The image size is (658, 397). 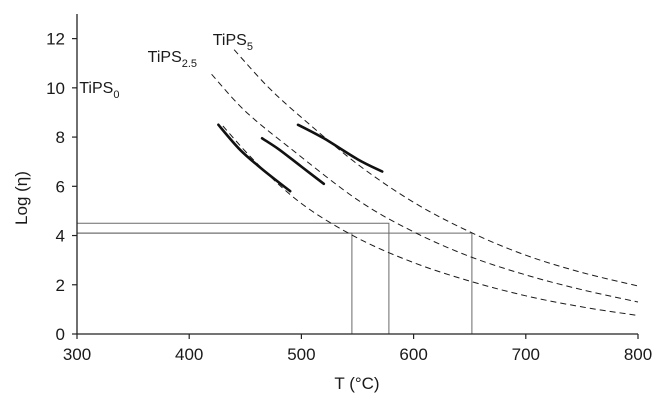 I want to click on series-label-1: TiPS2.5, so click(x=172, y=59).